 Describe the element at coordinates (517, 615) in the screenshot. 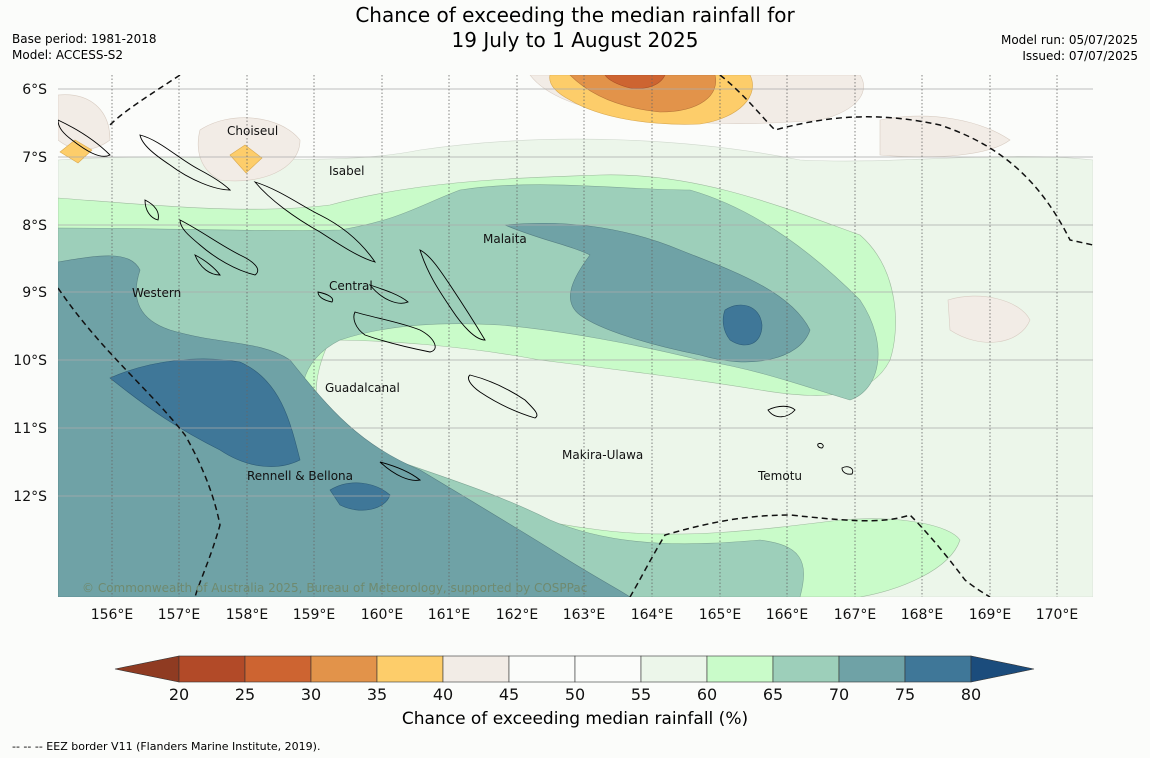

I see `lon-label: 162°E` at that location.